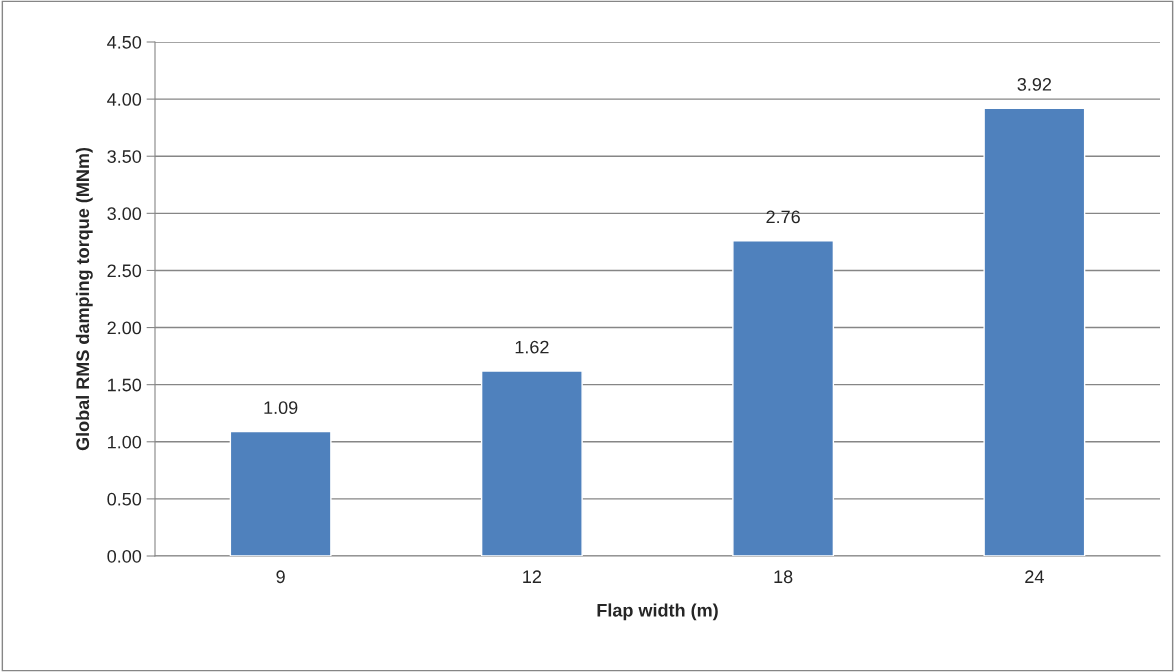 The image size is (1175, 672). I want to click on data-label: 2.76, so click(783, 217).